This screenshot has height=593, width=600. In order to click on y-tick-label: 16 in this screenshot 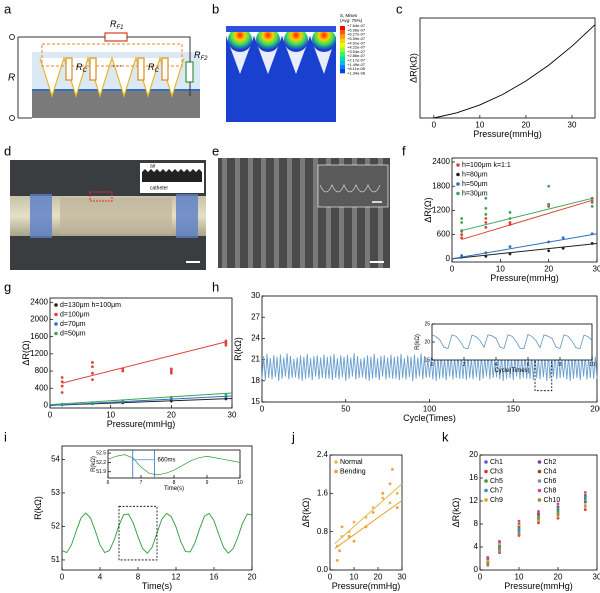, I will do `click(473, 477)`.